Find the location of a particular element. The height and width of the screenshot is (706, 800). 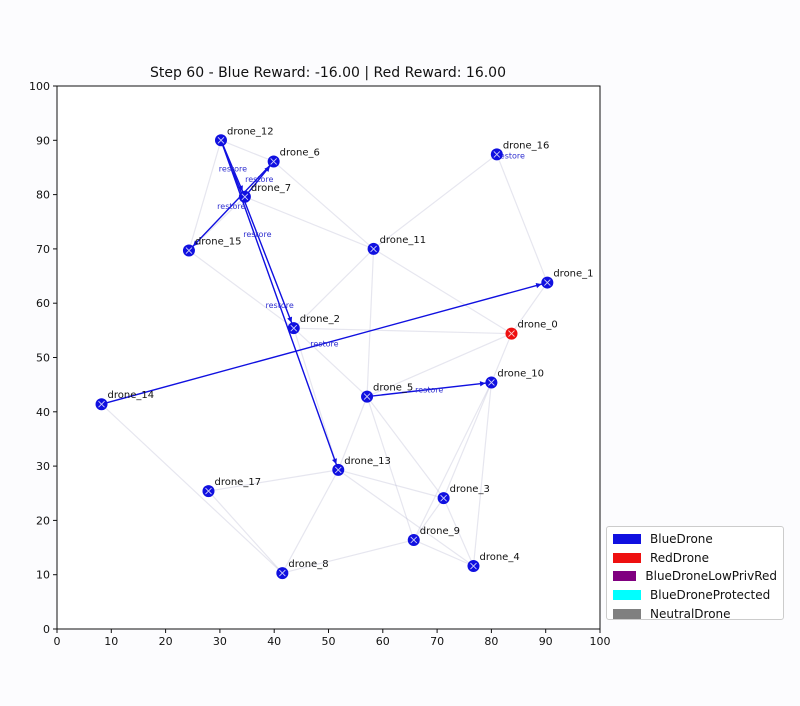

drone-node: drone_7 is located at coordinates (264, 193).